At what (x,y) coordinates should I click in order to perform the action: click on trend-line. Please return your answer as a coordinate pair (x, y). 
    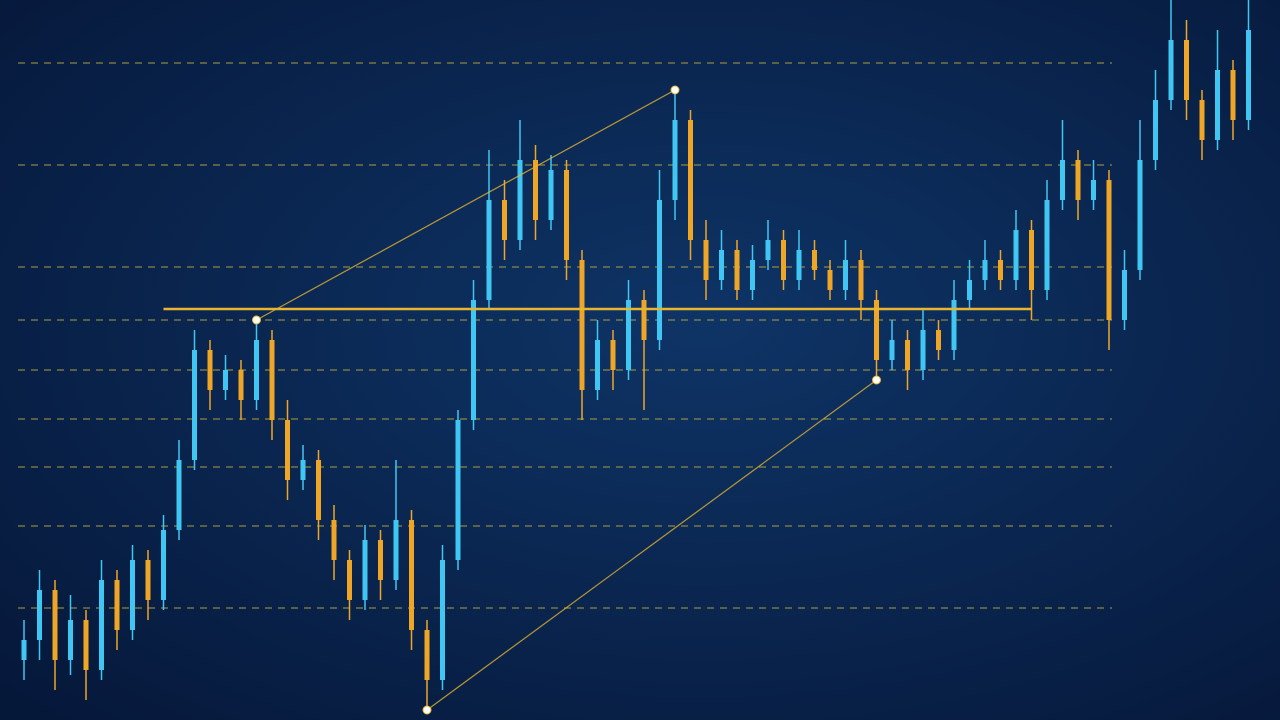
    Looking at the image, I should click on (466, 205).